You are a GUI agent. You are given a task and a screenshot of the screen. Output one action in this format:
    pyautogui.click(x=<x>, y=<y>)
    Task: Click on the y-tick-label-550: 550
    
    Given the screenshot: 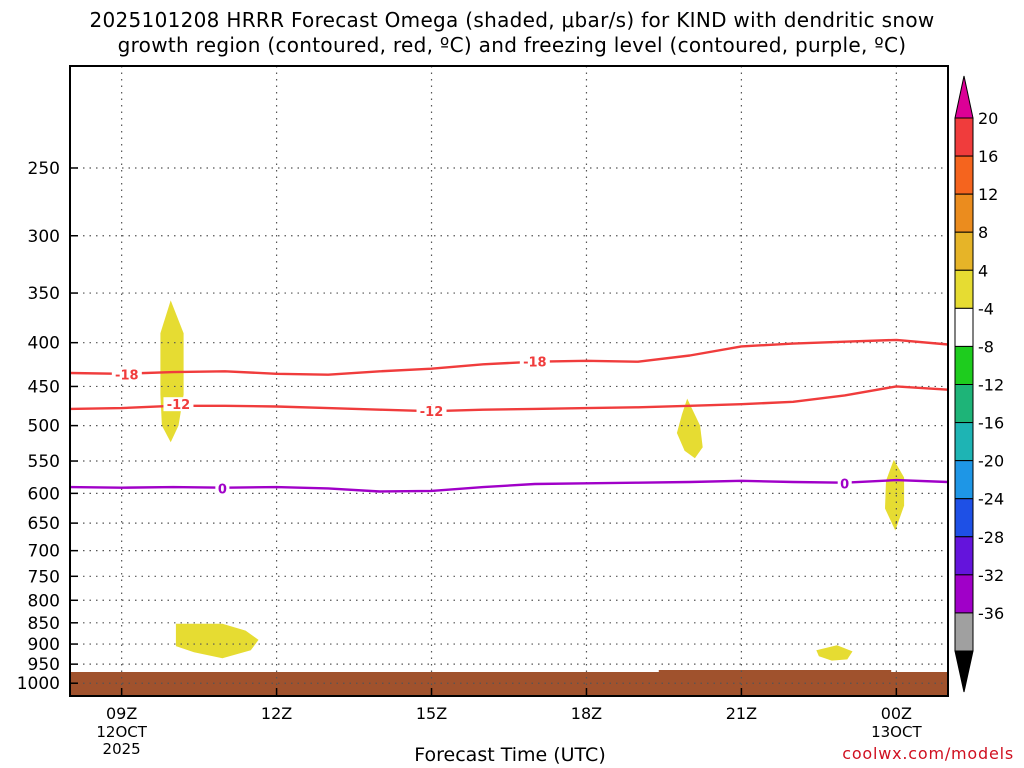 What is the action you would take?
    pyautogui.click(x=44, y=462)
    